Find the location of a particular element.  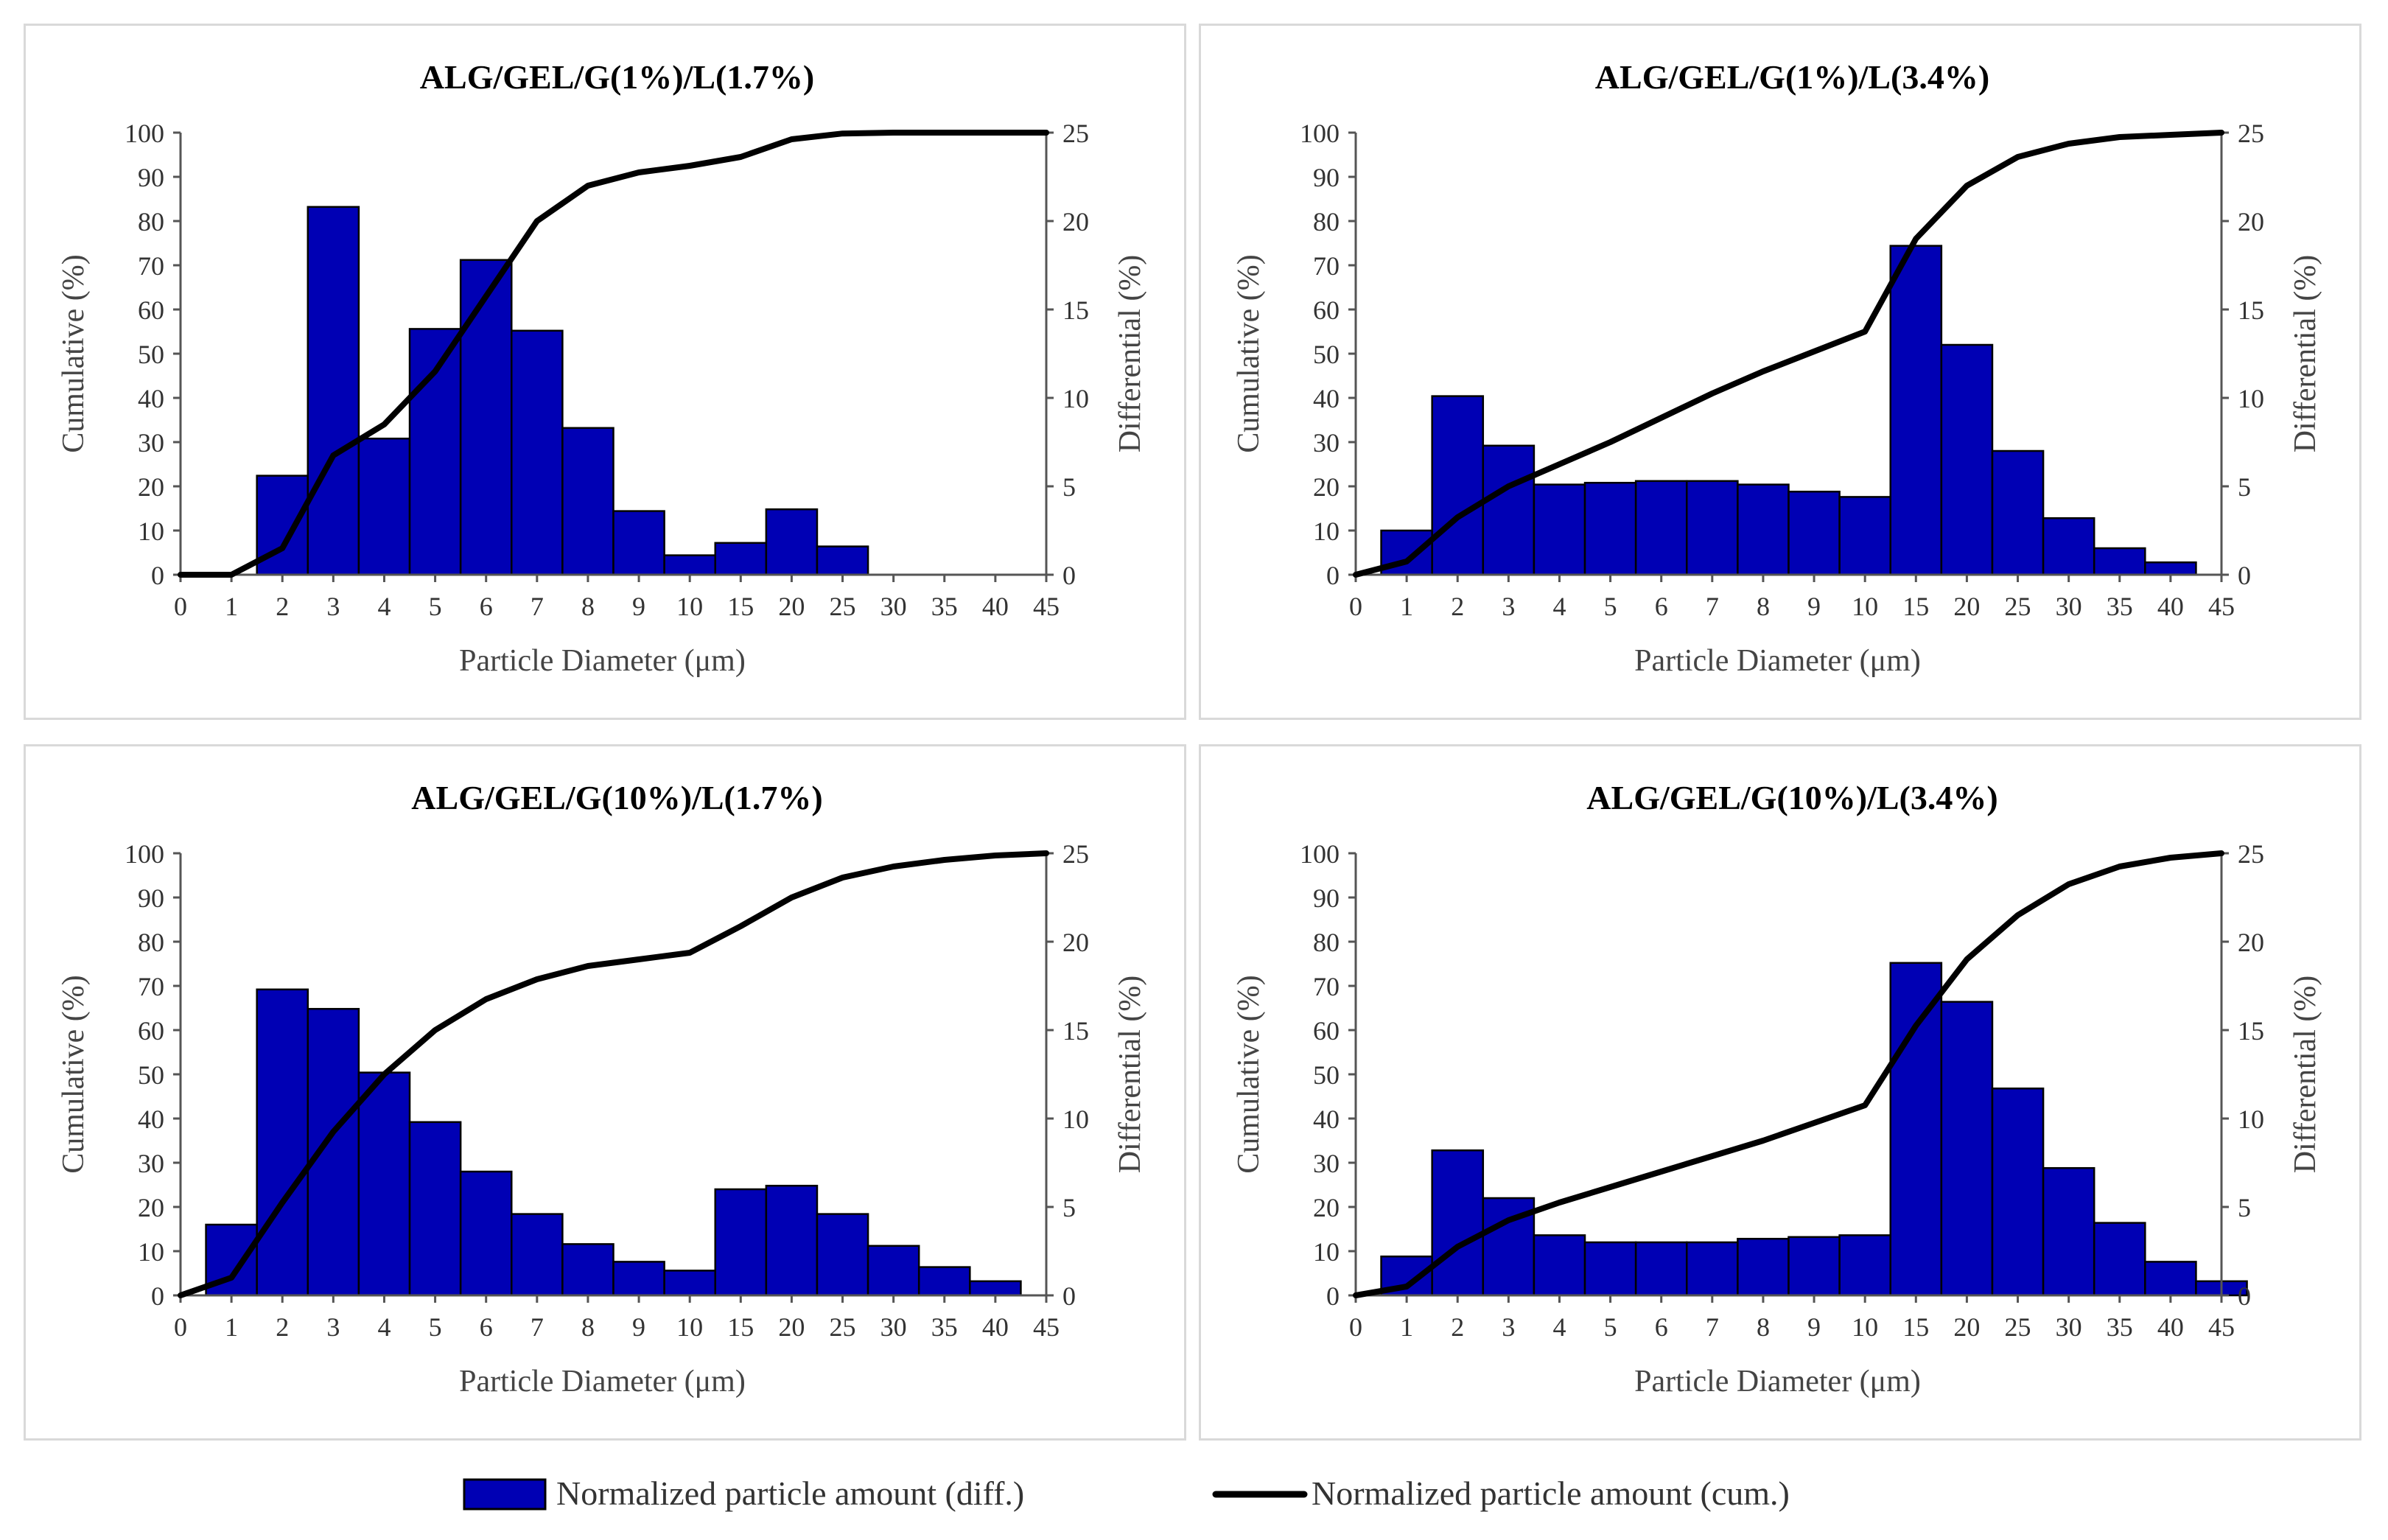

x-tick-label: 2 is located at coordinates (282, 1327).